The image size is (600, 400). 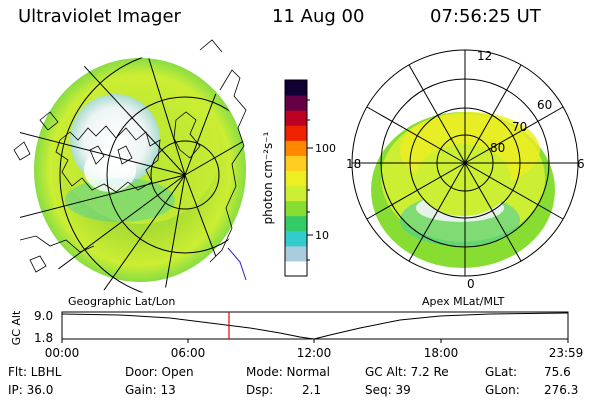 I want to click on dsp-label: Dsp:, so click(x=260, y=390).